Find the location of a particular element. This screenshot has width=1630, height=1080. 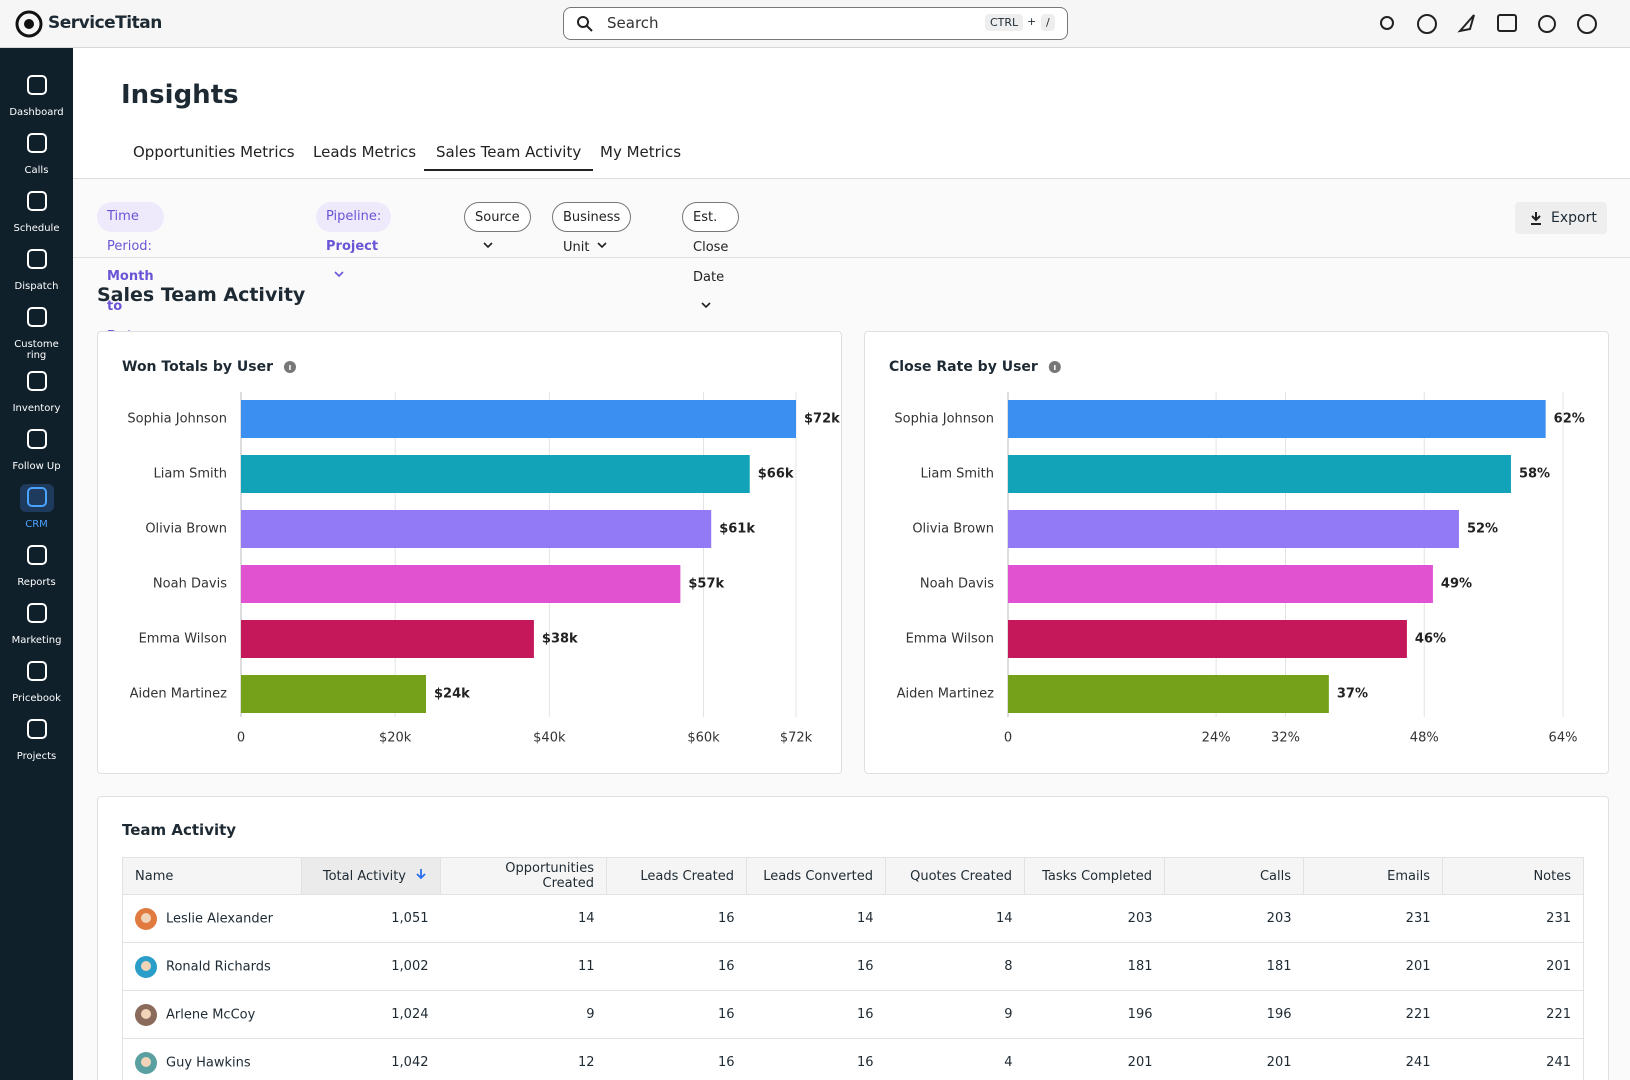

cell-text: 9 is located at coordinates (590, 1014).